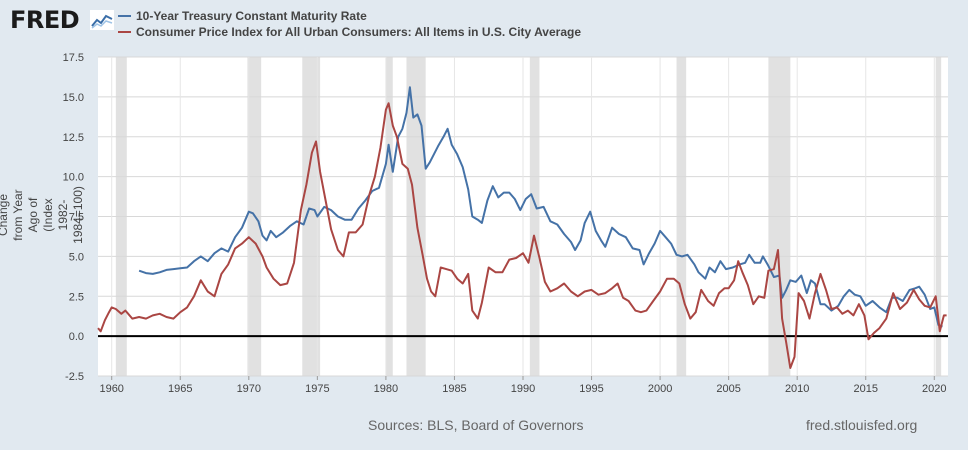 The image size is (968, 450). I want to click on x-tick-label-7: 1995, so click(591, 389).